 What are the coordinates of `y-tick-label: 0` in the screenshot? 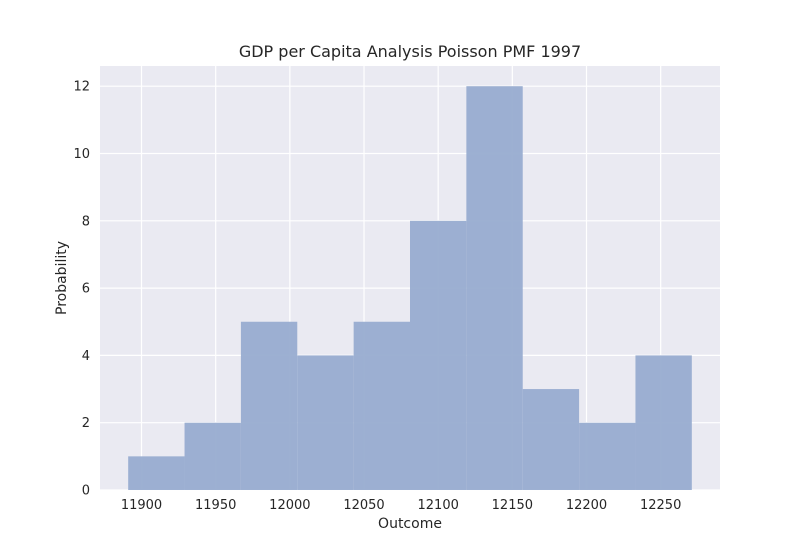 It's located at (86, 491).